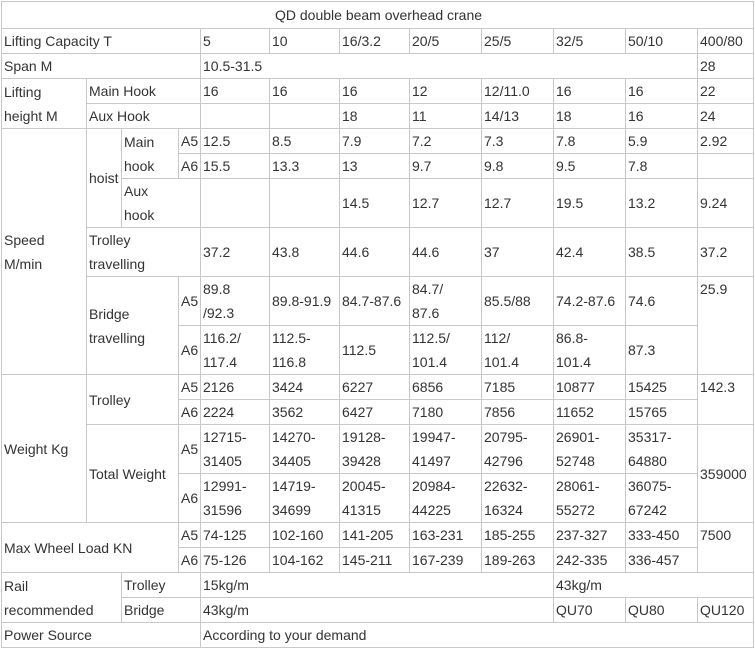 The width and height of the screenshot is (755, 652). I want to click on cell: 15765, so click(661, 412).